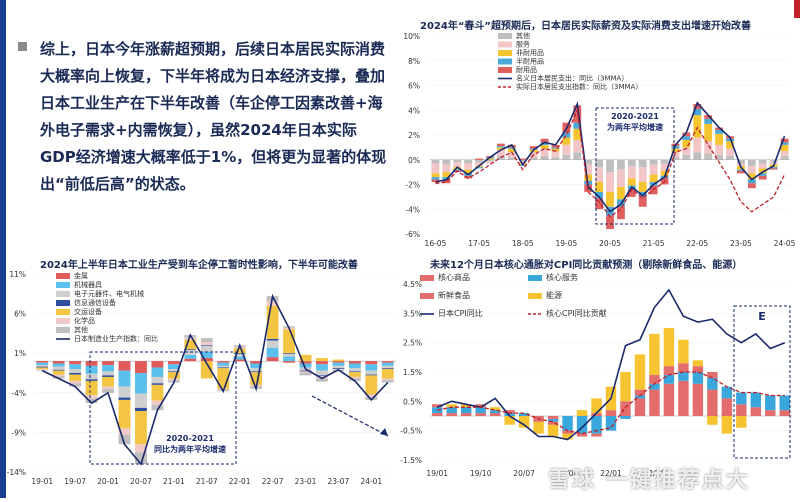 The width and height of the screenshot is (800, 502). I want to click on annotation-text: 为两年平均增速, so click(635, 127).